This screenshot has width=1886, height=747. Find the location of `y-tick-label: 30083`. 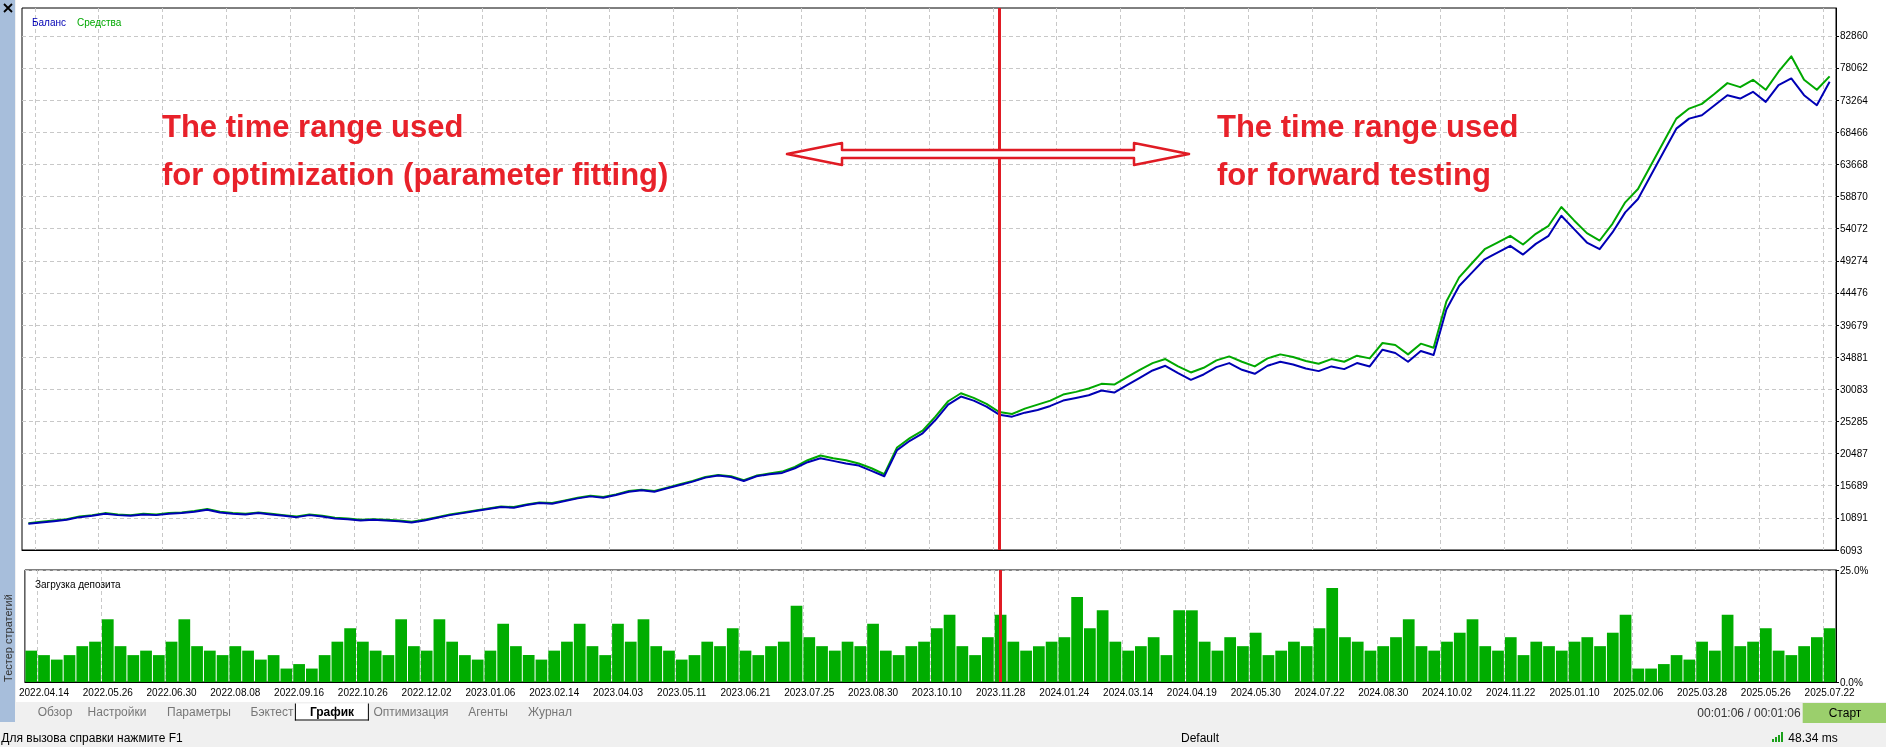

y-tick-label: 30083 is located at coordinates (1854, 389).